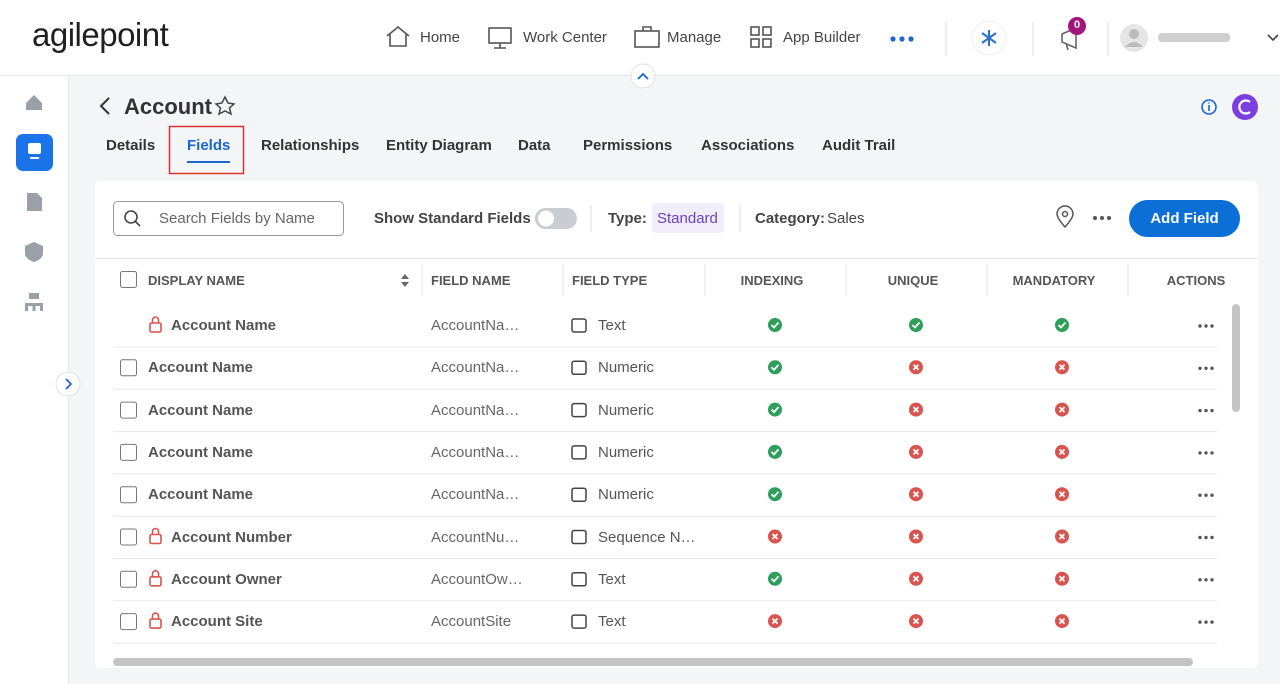 The height and width of the screenshot is (684, 1280). I want to click on tab: Entity Diagram, so click(439, 145).